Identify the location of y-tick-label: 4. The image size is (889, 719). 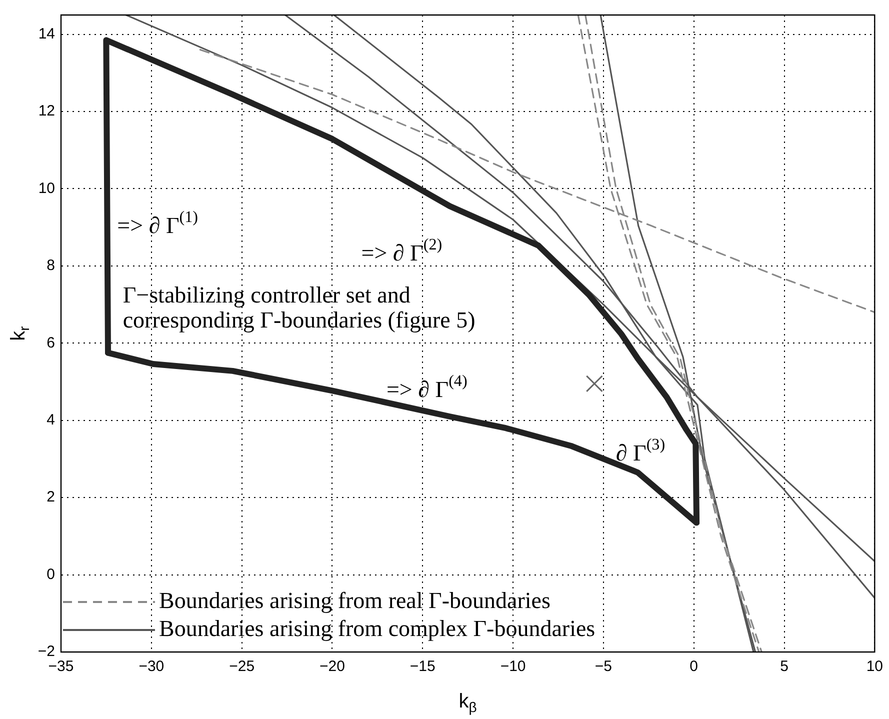
(50, 420).